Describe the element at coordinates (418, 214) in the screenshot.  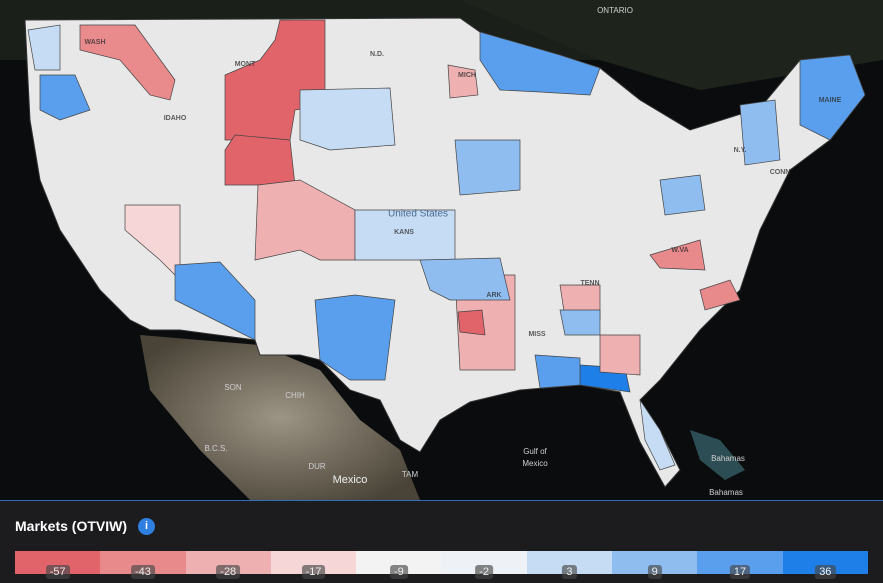
I see `map-label: United States` at that location.